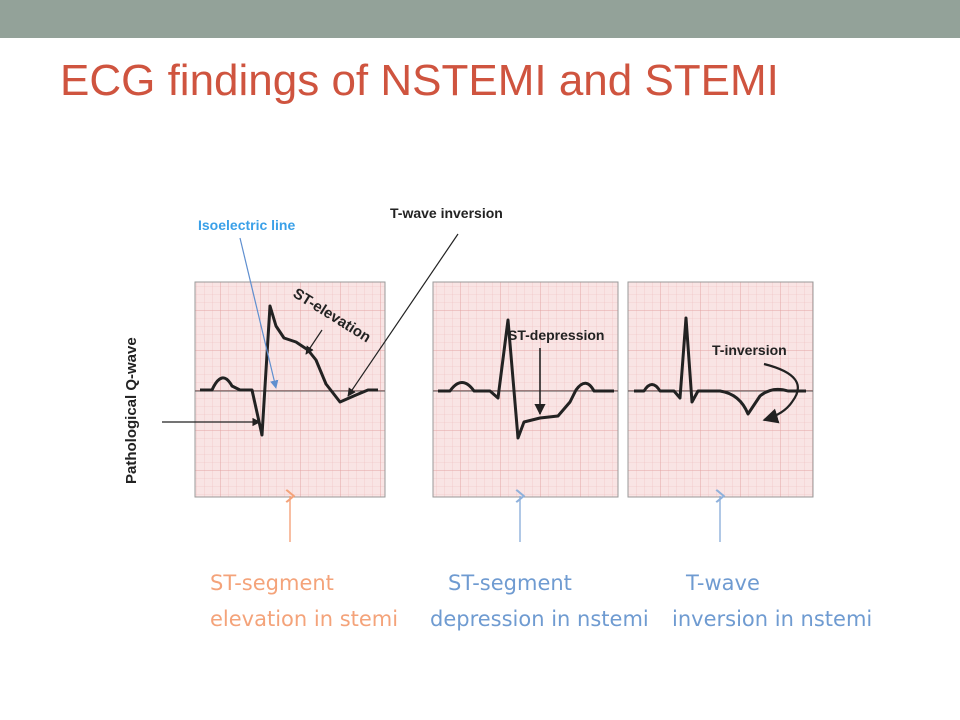  Describe the element at coordinates (272, 583) in the screenshot. I see `caption-stemi-line1: ST-segment` at that location.